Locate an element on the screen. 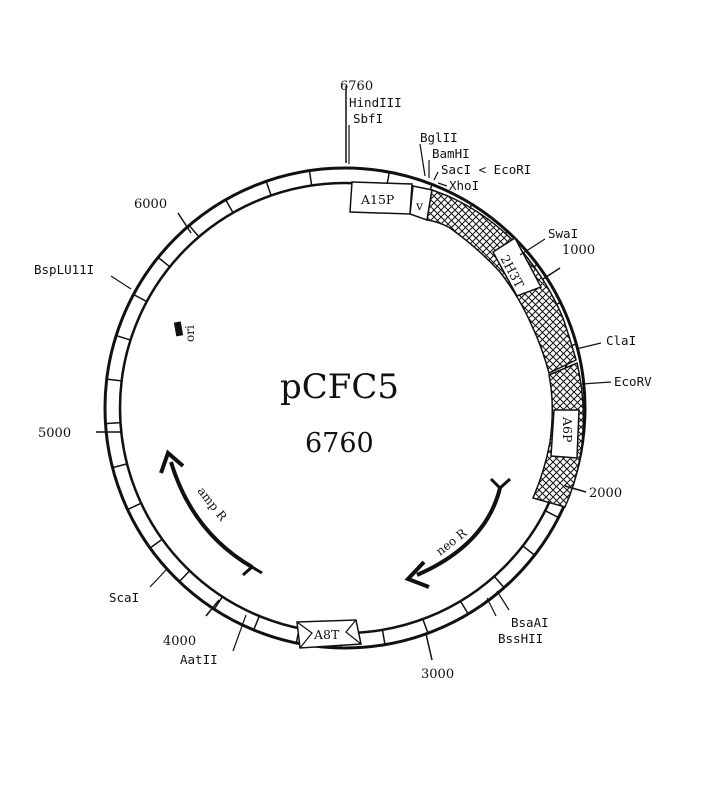 Image resolution: width=704 pixels, height=800 pixels. site-aatii: AatII is located at coordinates (213, 640).